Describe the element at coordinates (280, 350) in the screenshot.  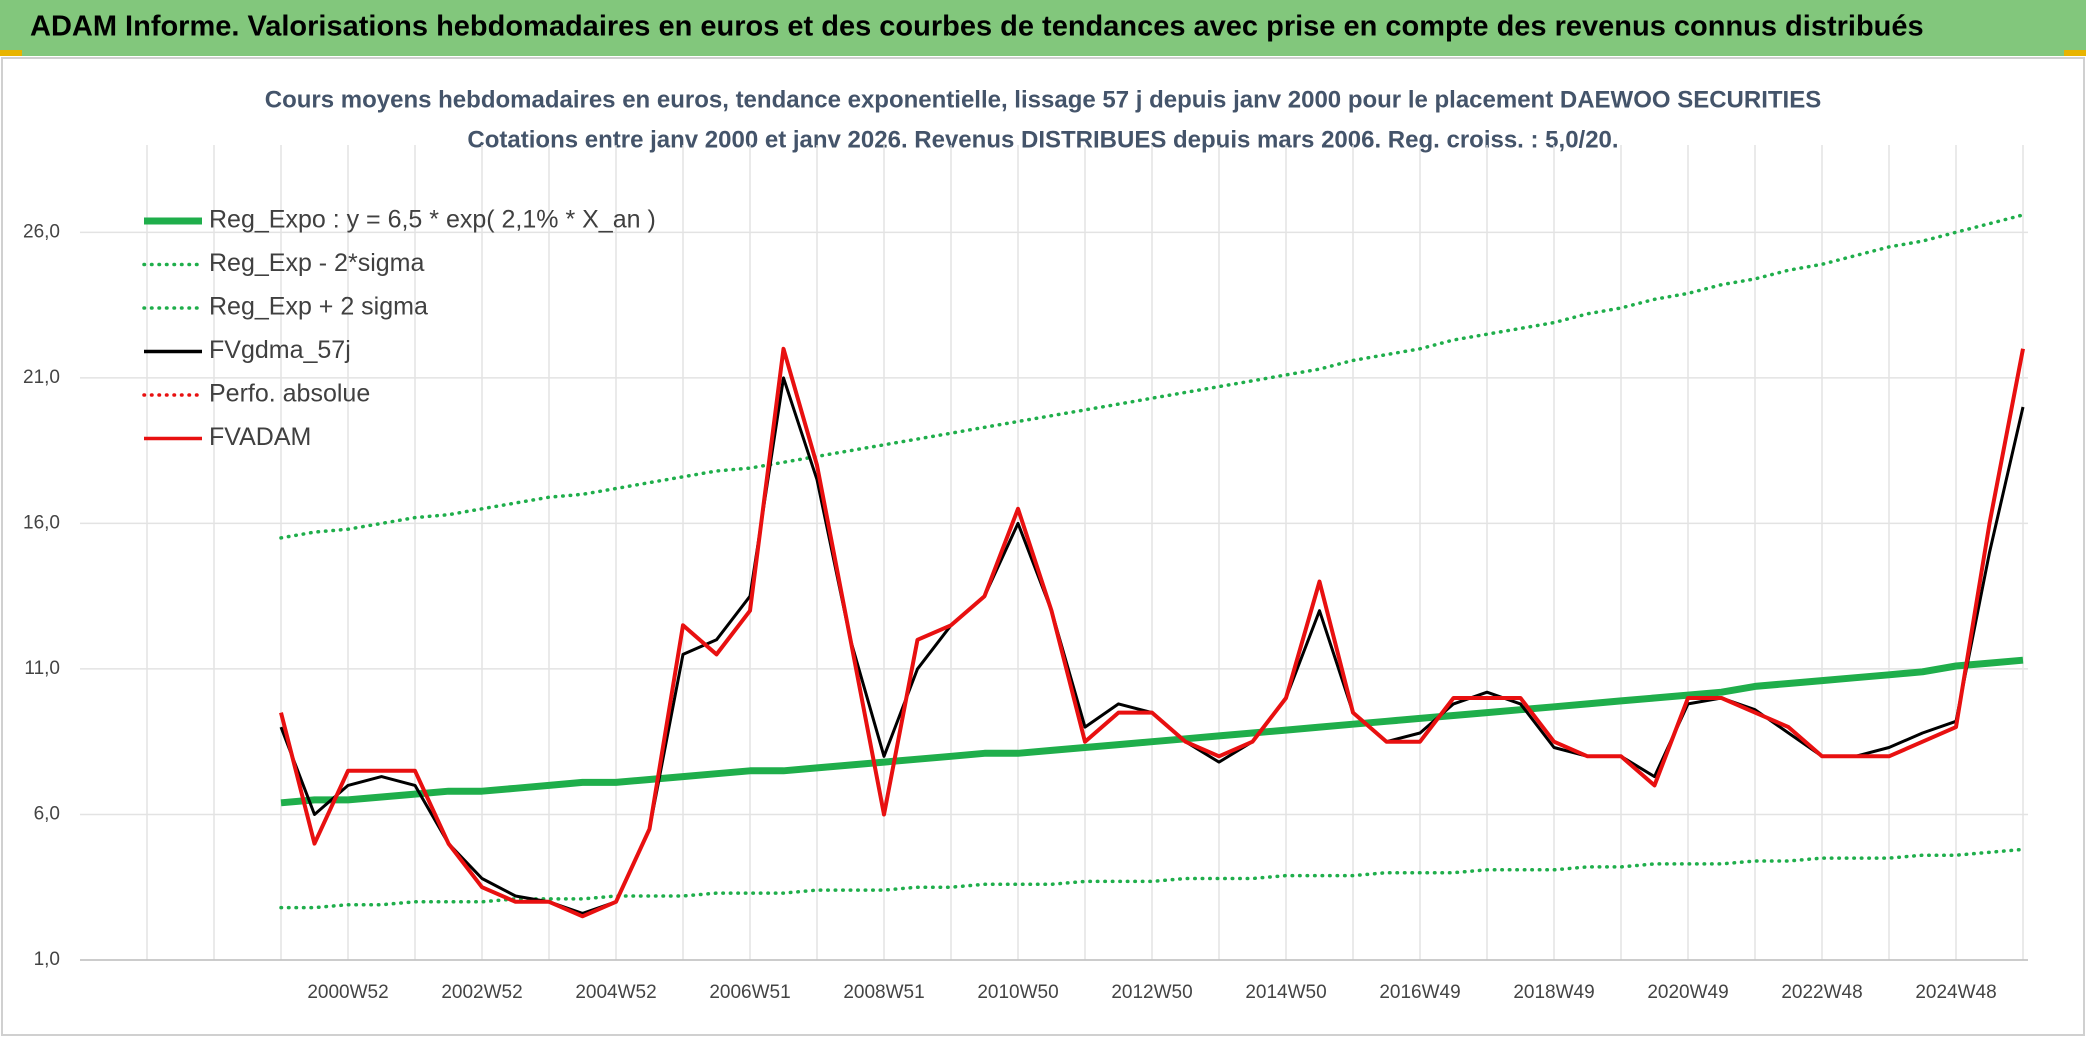
I see `legend-label: FVgdma_57j` at that location.